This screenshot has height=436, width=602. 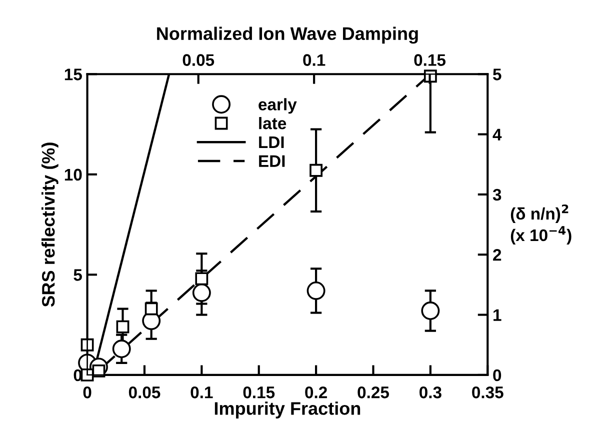 I want to click on x-tick-label: 0.1, so click(x=201, y=392).